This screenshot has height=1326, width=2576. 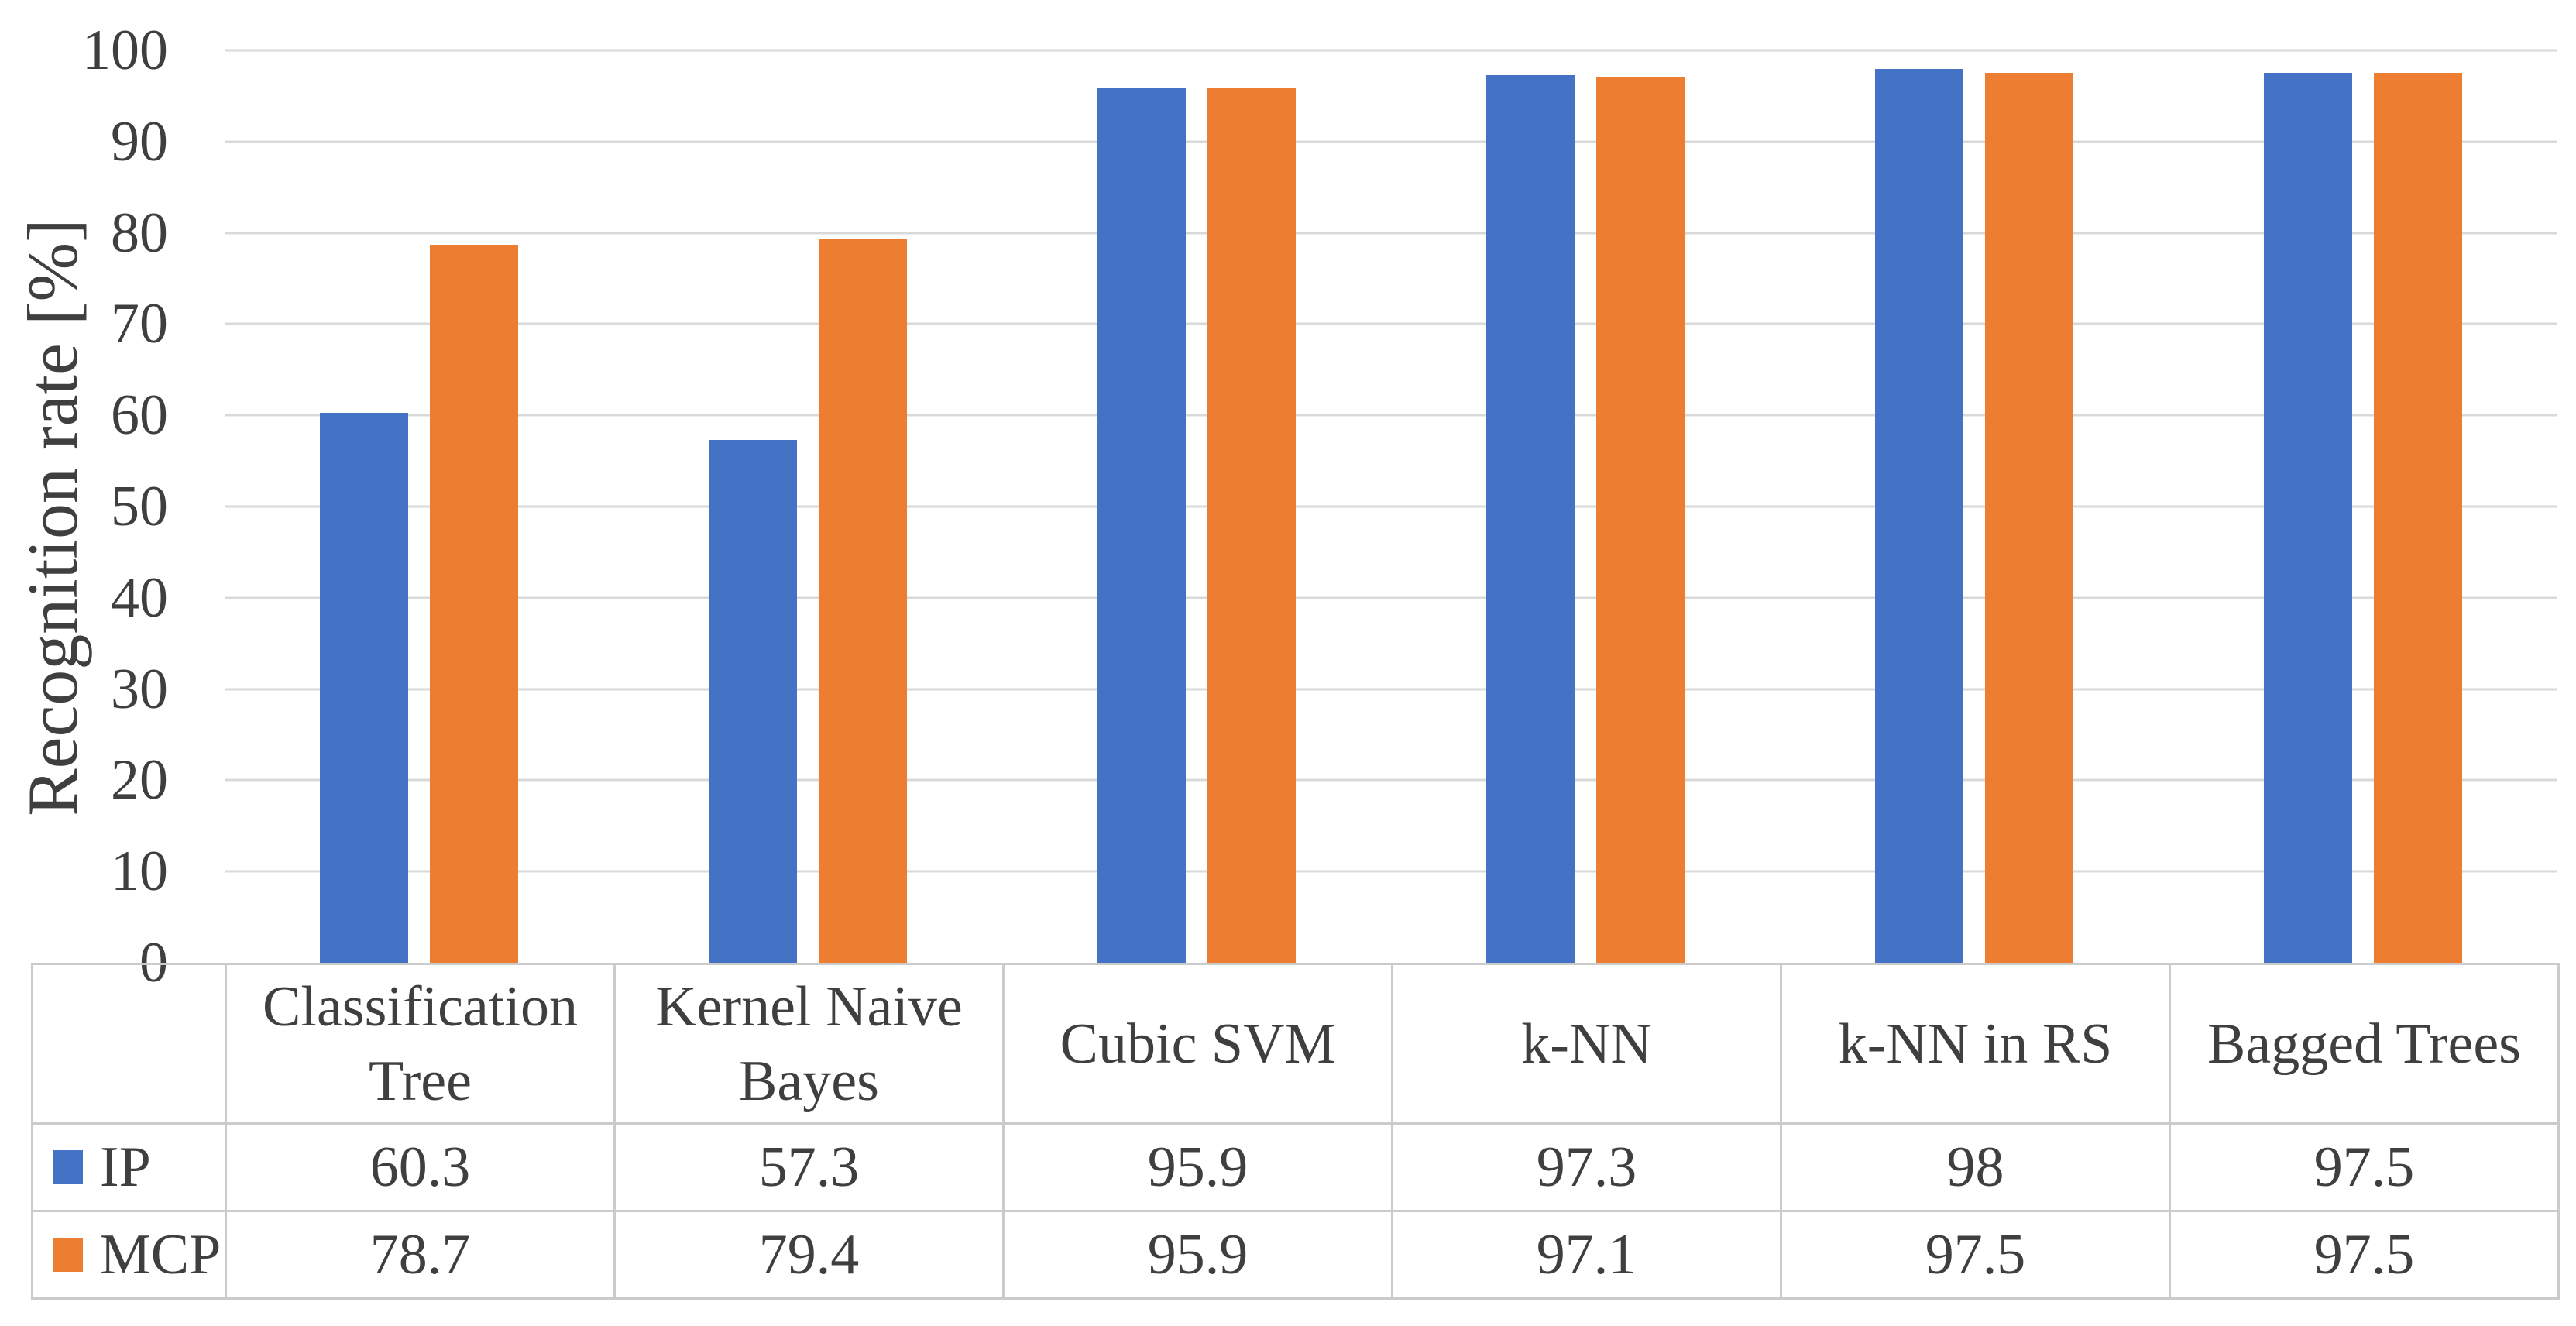 What do you see at coordinates (125, 51) in the screenshot?
I see `y-tick-label: 100` at bounding box center [125, 51].